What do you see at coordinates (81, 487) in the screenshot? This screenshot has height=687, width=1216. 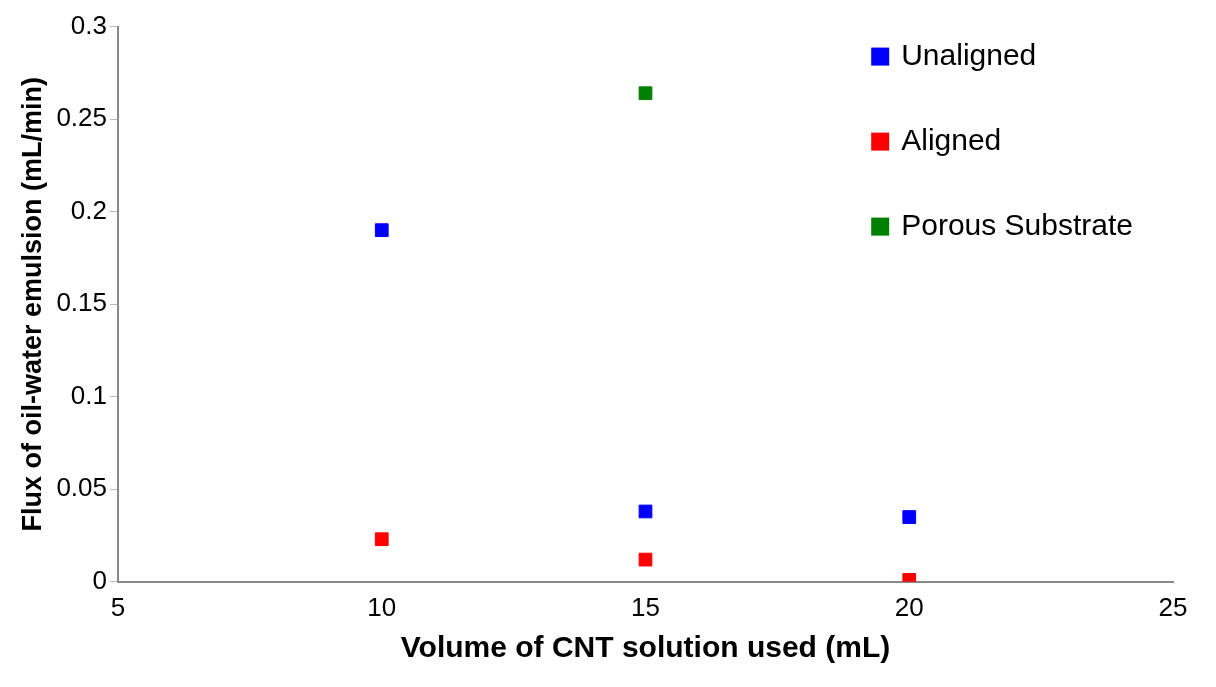 I see `y-tick-label: 0.05` at bounding box center [81, 487].